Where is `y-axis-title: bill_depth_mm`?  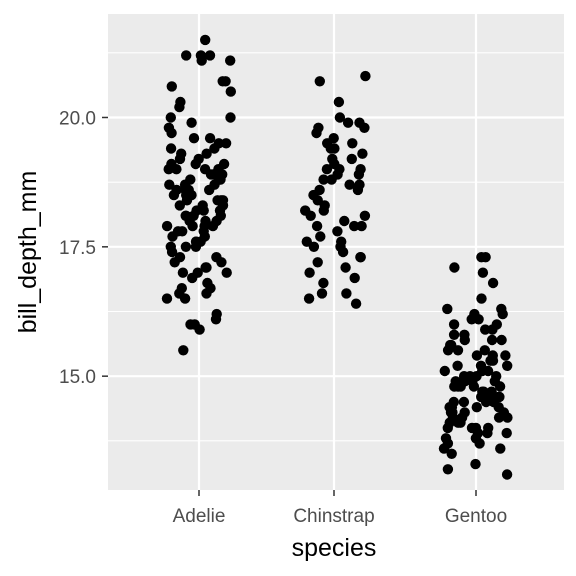
y-axis-title: bill_depth_mm is located at coordinates (28, 252).